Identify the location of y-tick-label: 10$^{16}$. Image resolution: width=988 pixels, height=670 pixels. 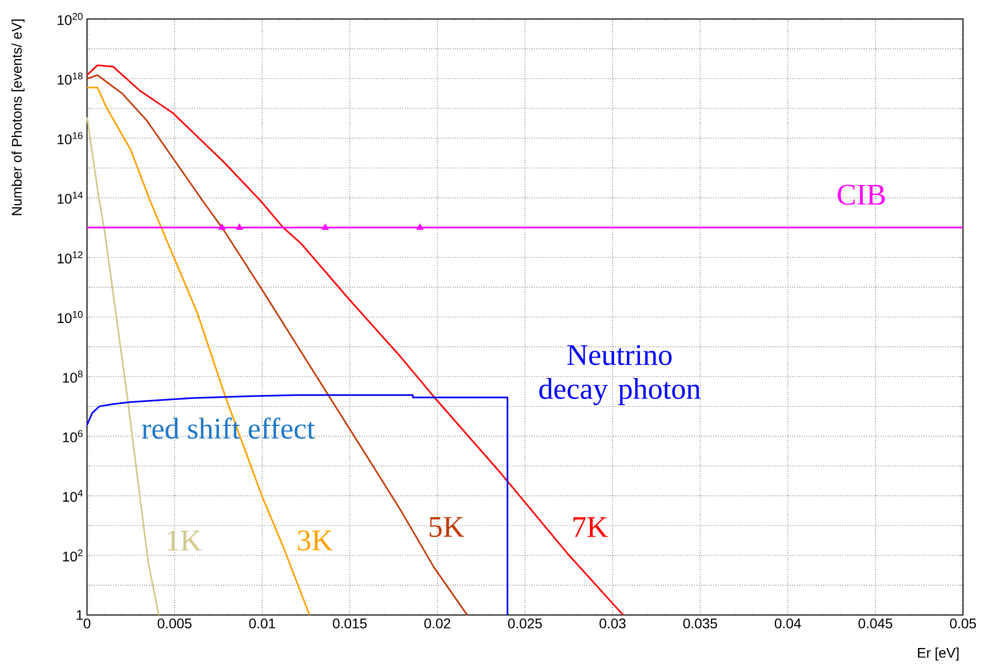
(70, 138).